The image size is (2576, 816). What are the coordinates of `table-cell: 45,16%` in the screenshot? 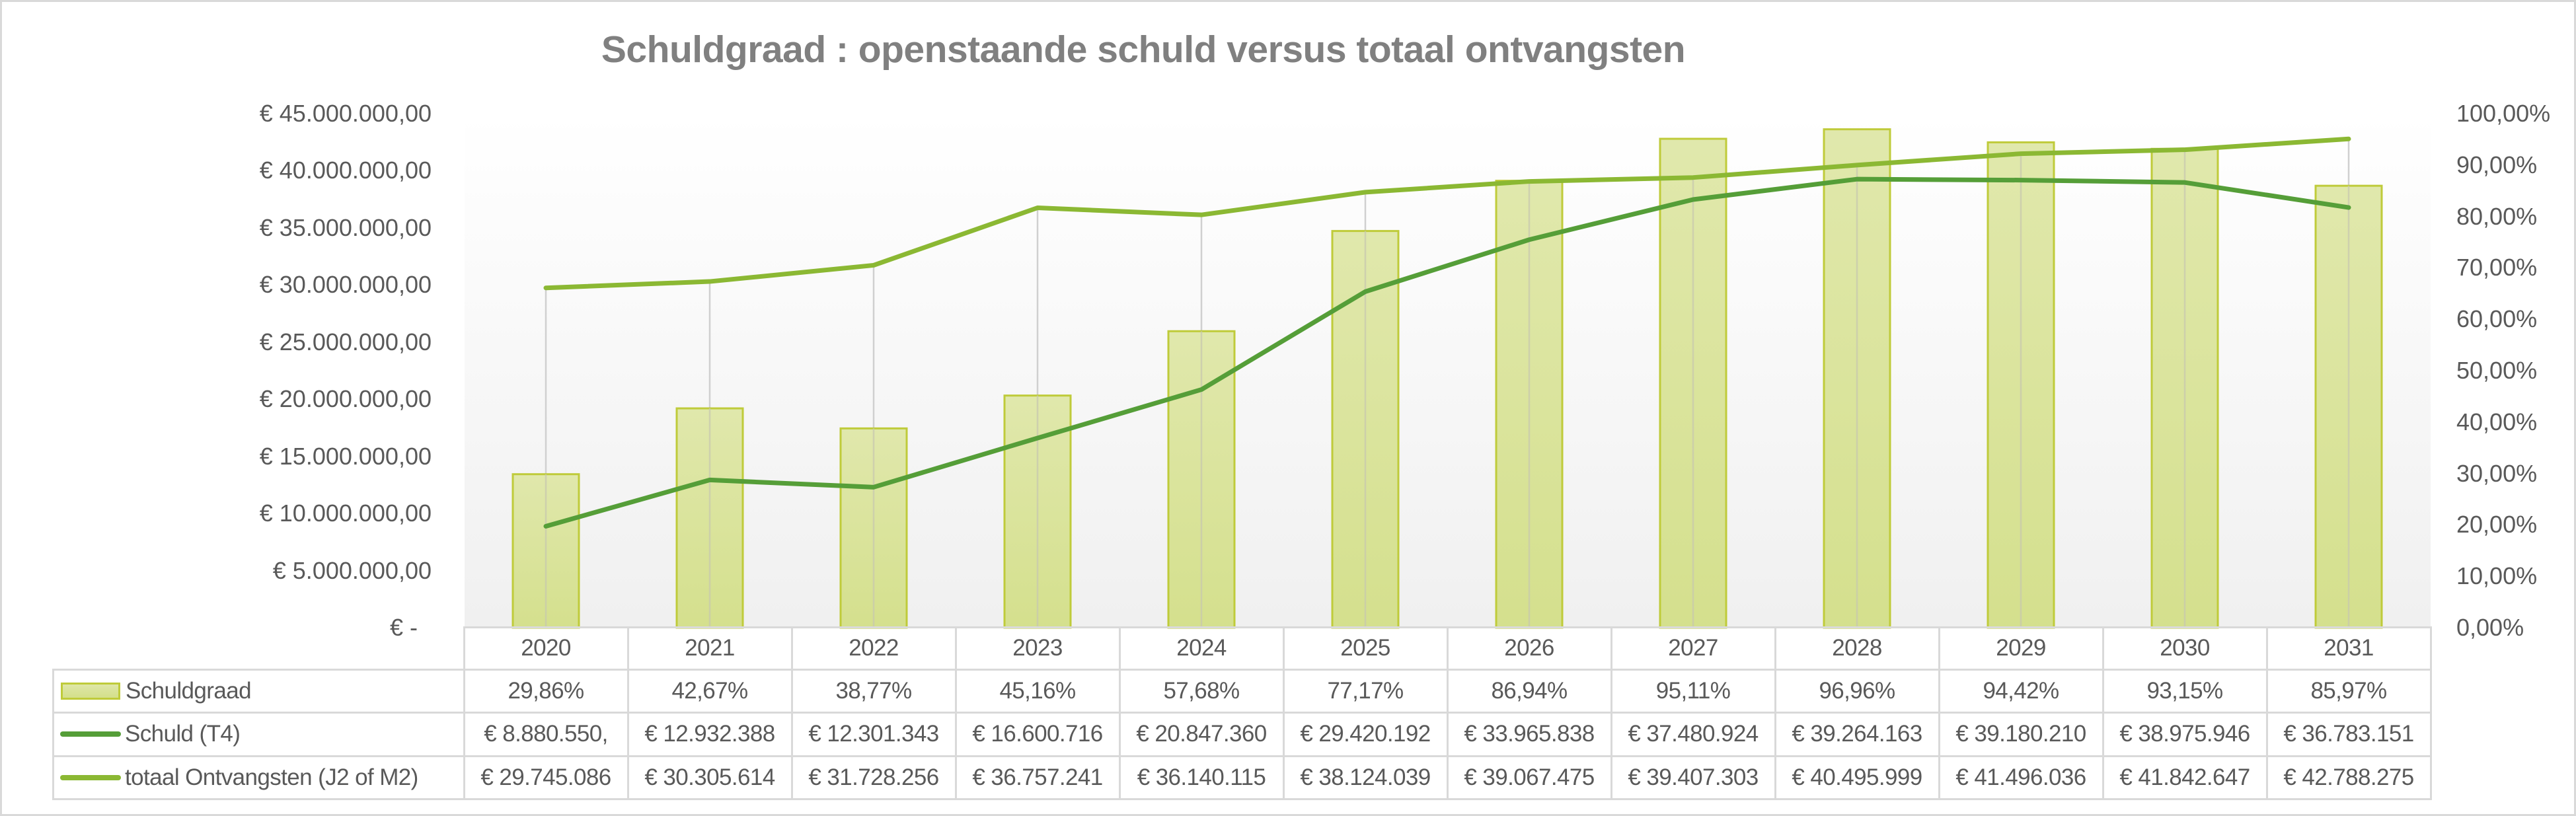 It's located at (1037, 690).